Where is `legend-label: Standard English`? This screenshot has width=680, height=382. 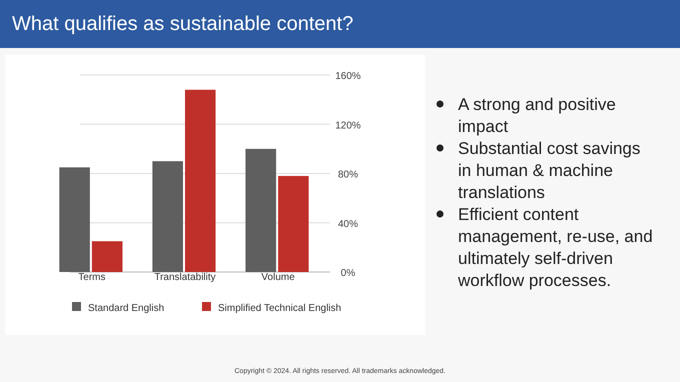
legend-label: Standard English is located at coordinates (126, 308).